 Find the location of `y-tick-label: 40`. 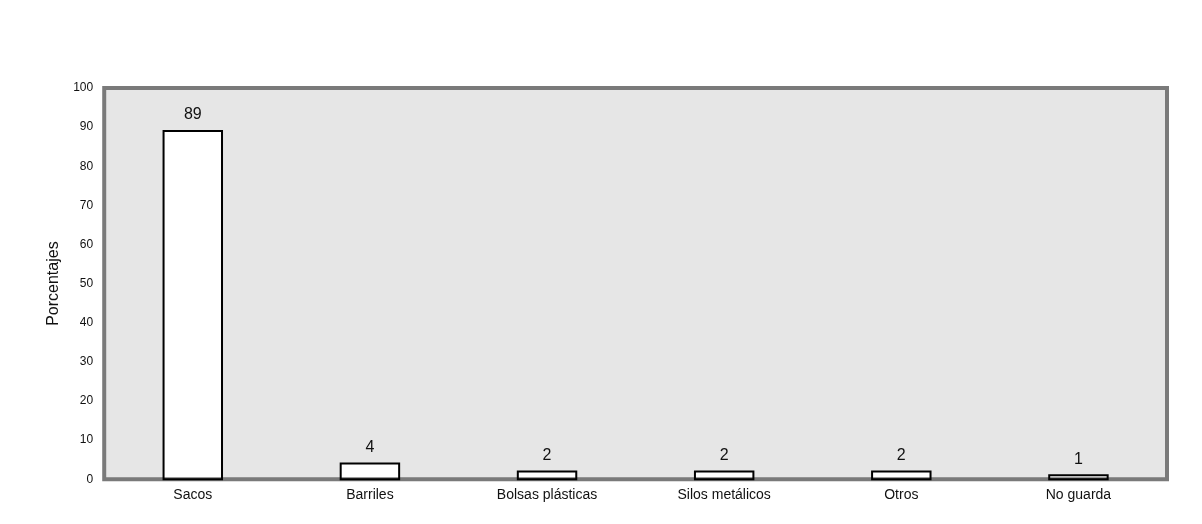

y-tick-label: 40 is located at coordinates (86, 322).